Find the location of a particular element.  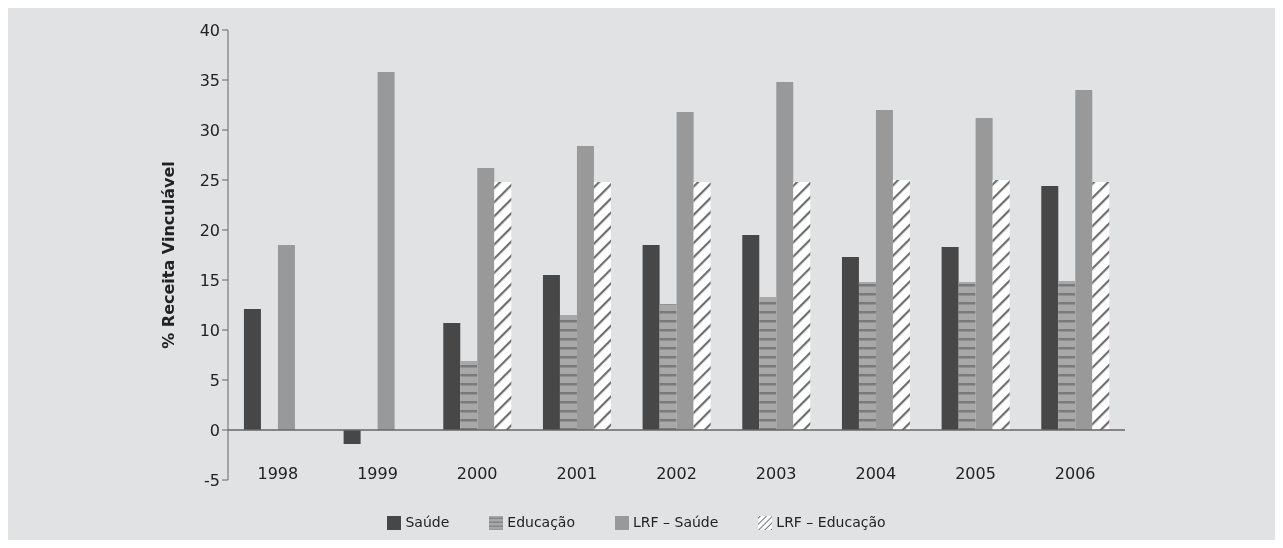

y-tick-label: 25 is located at coordinates (209, 180).